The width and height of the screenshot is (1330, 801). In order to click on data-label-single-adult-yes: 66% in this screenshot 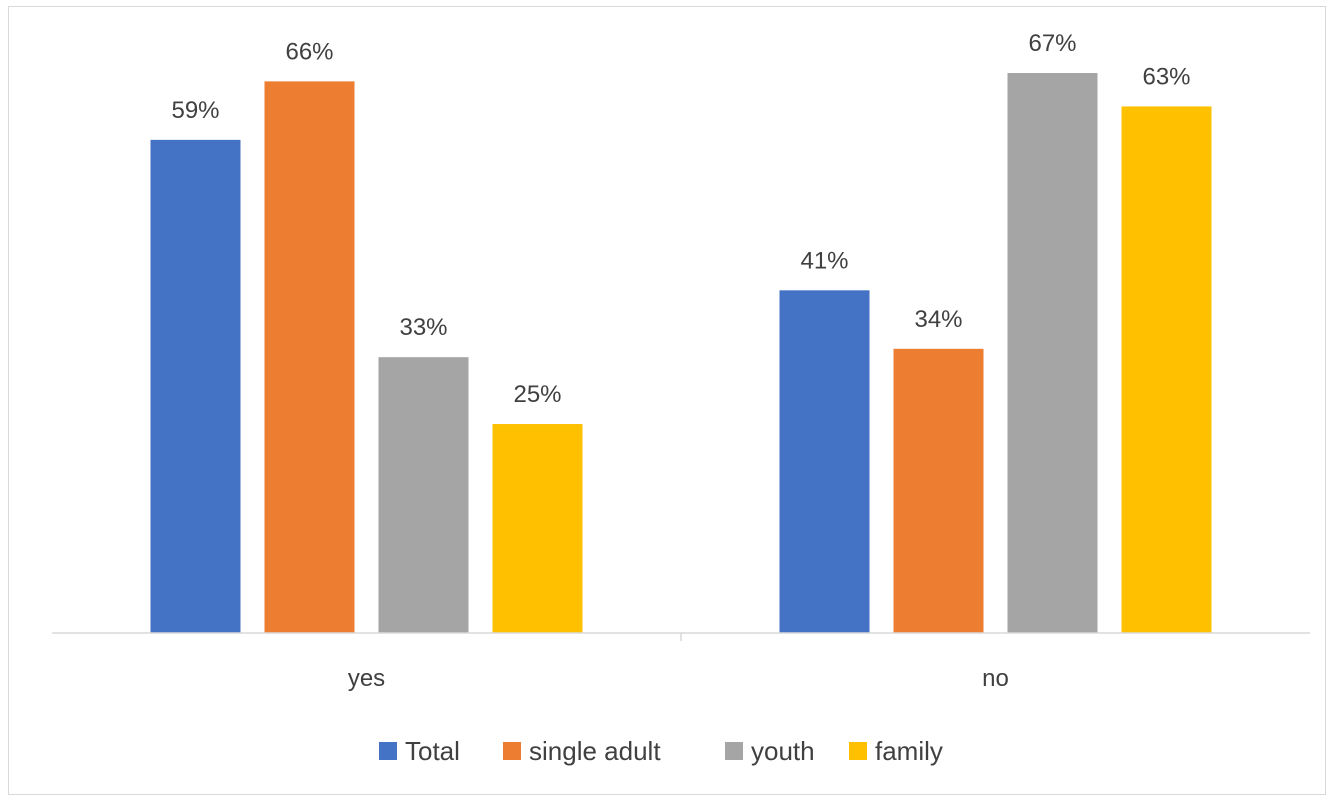, I will do `click(309, 51)`.